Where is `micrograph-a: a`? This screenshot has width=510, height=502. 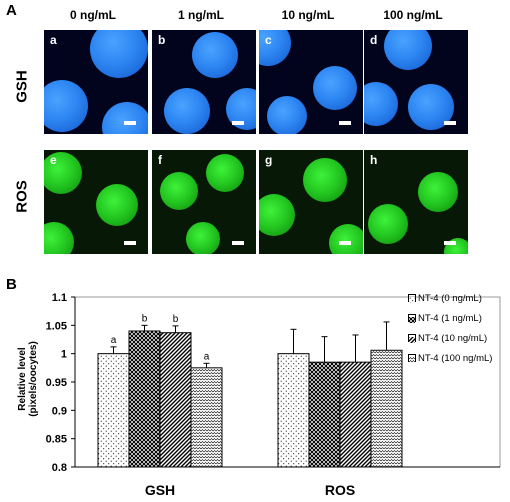
micrograph-a: a is located at coordinates (96, 82).